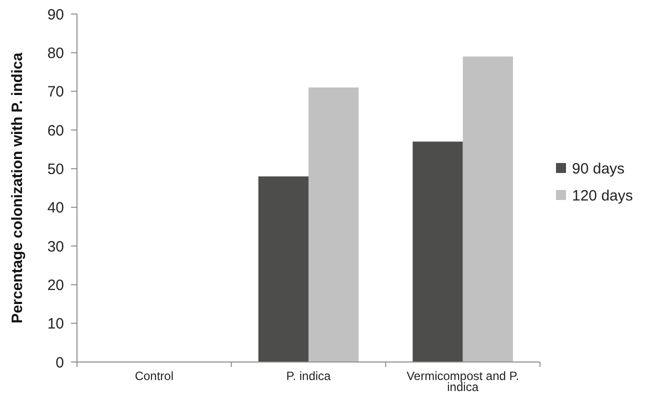 Image resolution: width=656 pixels, height=402 pixels. What do you see at coordinates (154, 376) in the screenshot?
I see `x-tick-label: Control` at bounding box center [154, 376].